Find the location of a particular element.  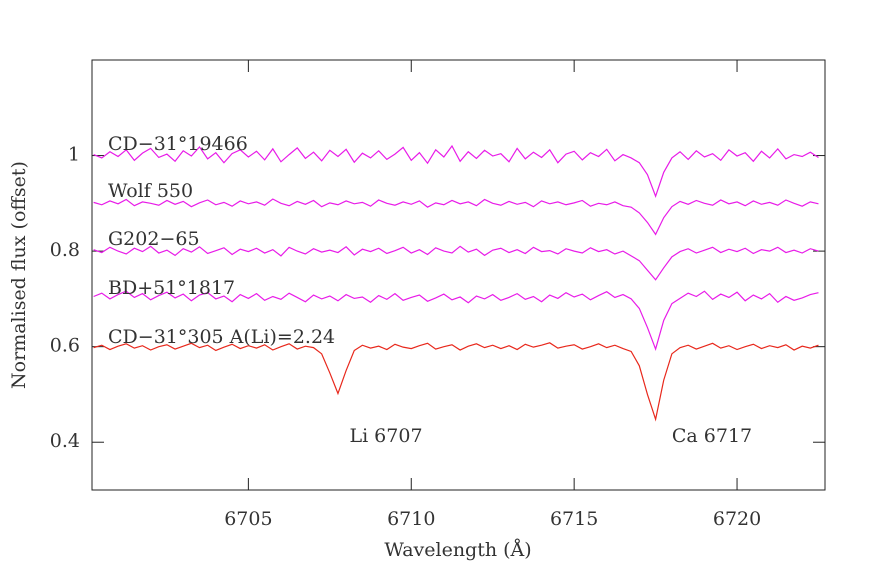

y-tick-label: 0.8 is located at coordinates (65, 250).